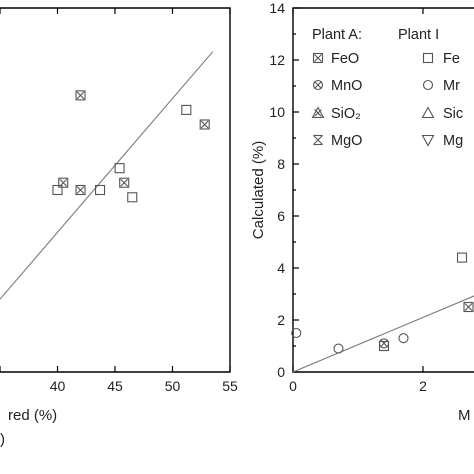 The width and height of the screenshot is (474, 474). What do you see at coordinates (58, 386) in the screenshot?
I see `left-x-tick-label: 40` at bounding box center [58, 386].